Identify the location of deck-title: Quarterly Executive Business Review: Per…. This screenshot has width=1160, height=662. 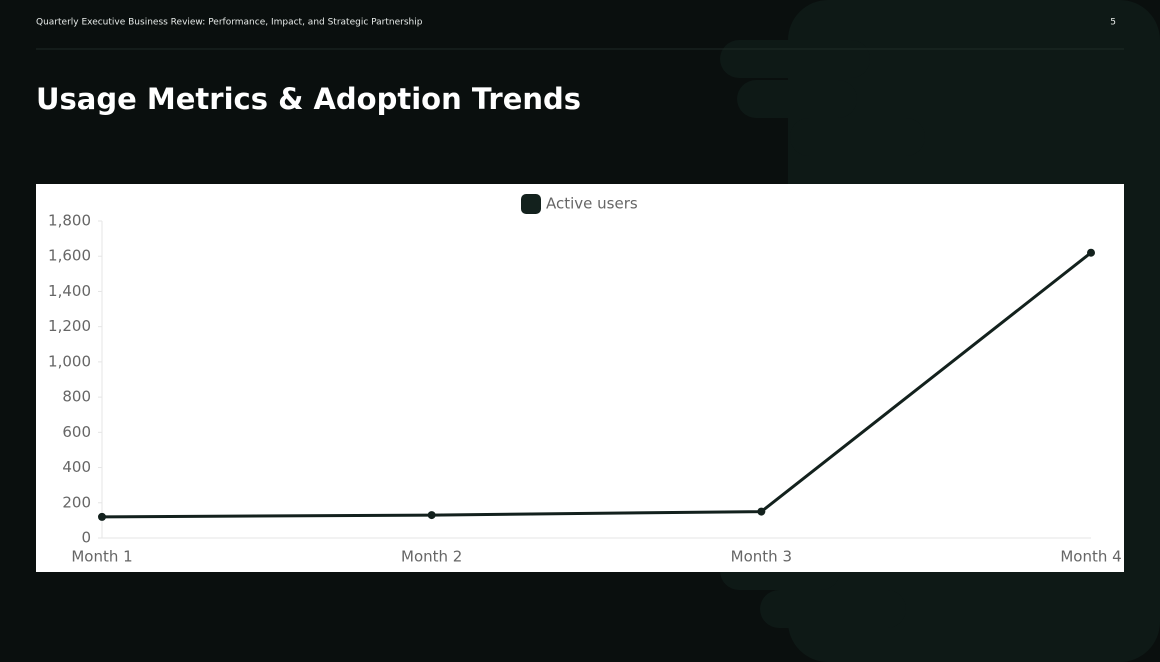
(229, 23).